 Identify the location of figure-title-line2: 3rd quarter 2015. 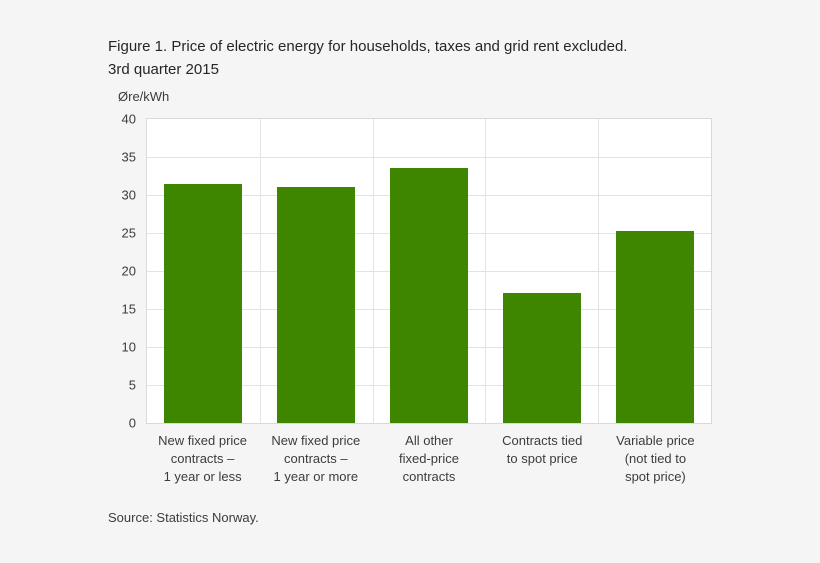
(163, 69).